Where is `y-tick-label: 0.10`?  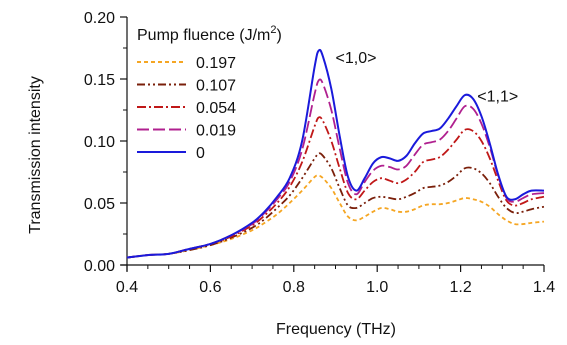
y-tick-label: 0.10 is located at coordinates (99, 142).